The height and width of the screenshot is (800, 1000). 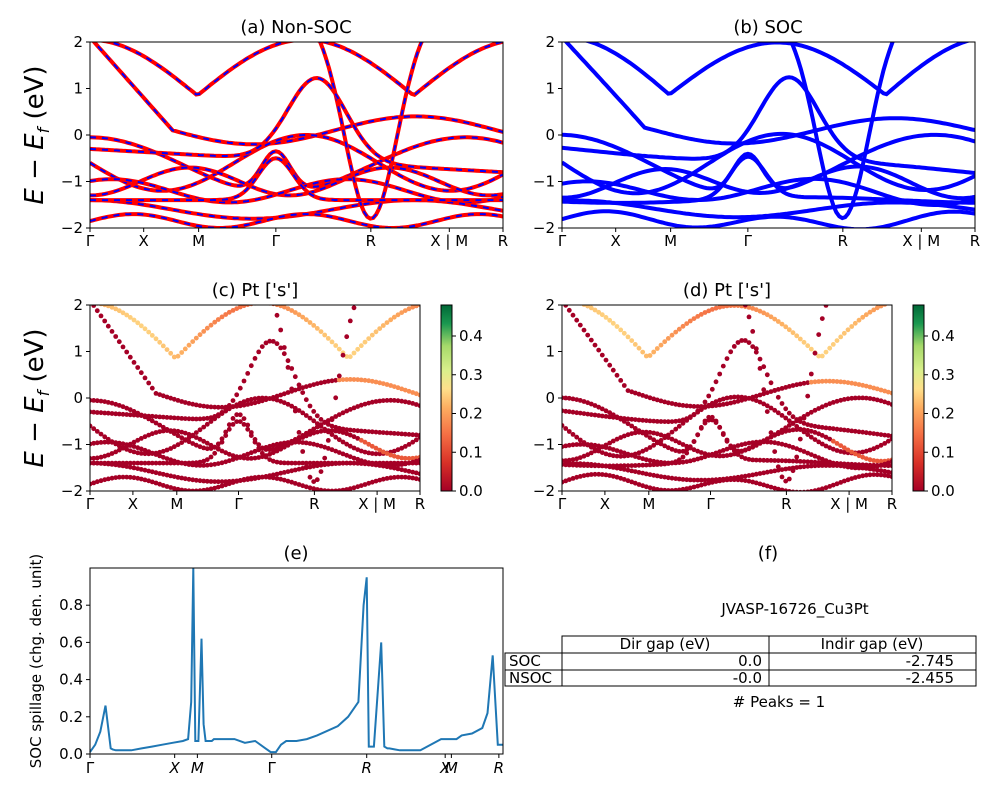 I want to click on colorbar-d-tick-label: 0.4, so click(x=943, y=336).